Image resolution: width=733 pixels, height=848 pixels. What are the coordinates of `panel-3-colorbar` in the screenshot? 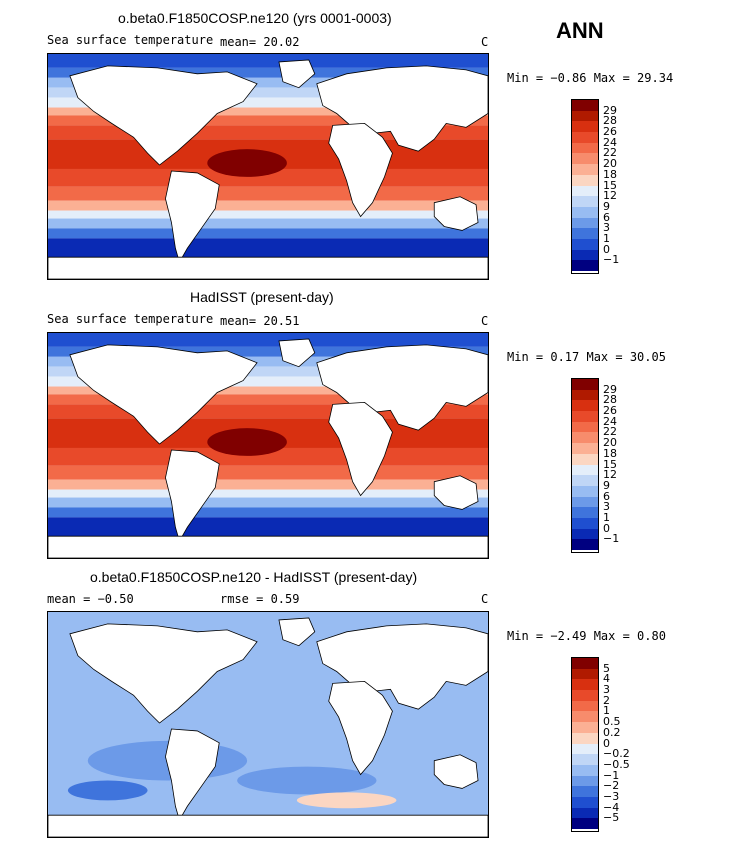 It's located at (585, 744).